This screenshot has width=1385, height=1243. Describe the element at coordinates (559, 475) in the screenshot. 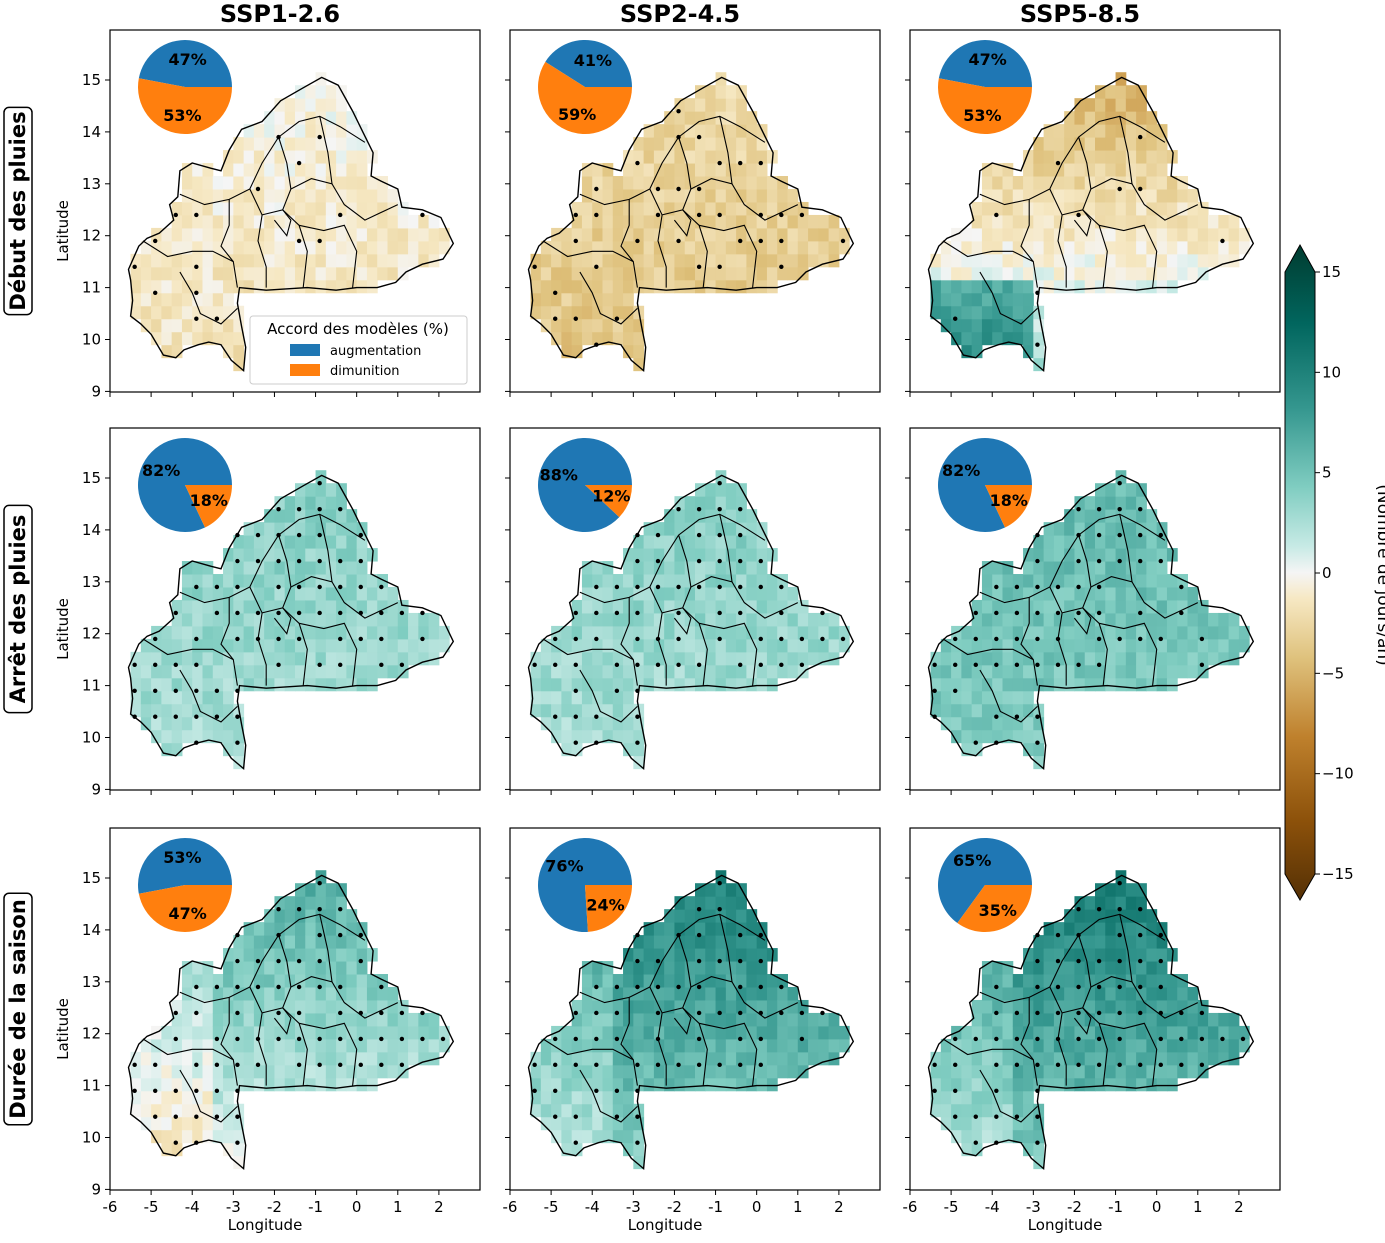

I see `pie-label-augmentation: 88%` at that location.